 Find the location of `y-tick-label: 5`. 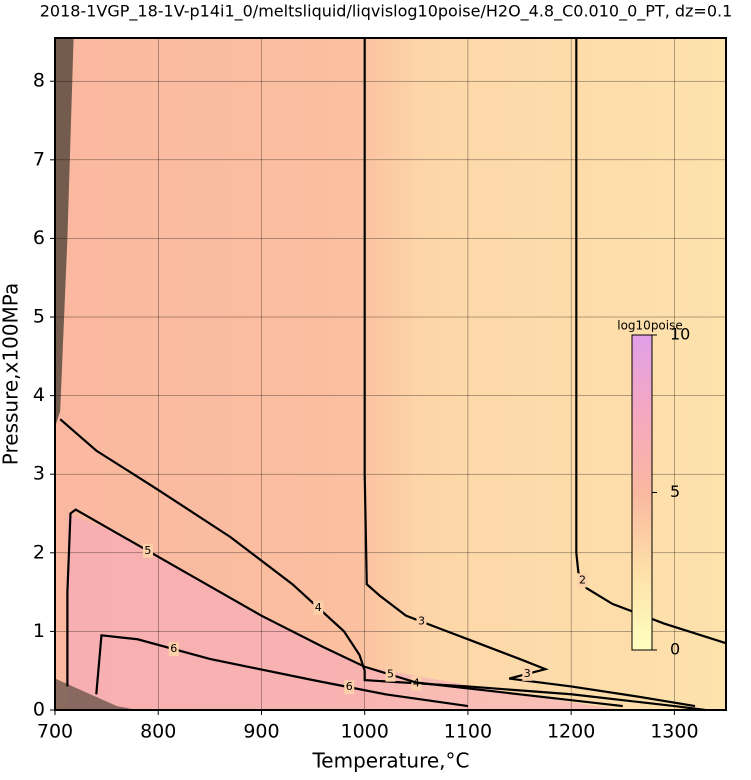

y-tick-label: 5 is located at coordinates (39, 317).